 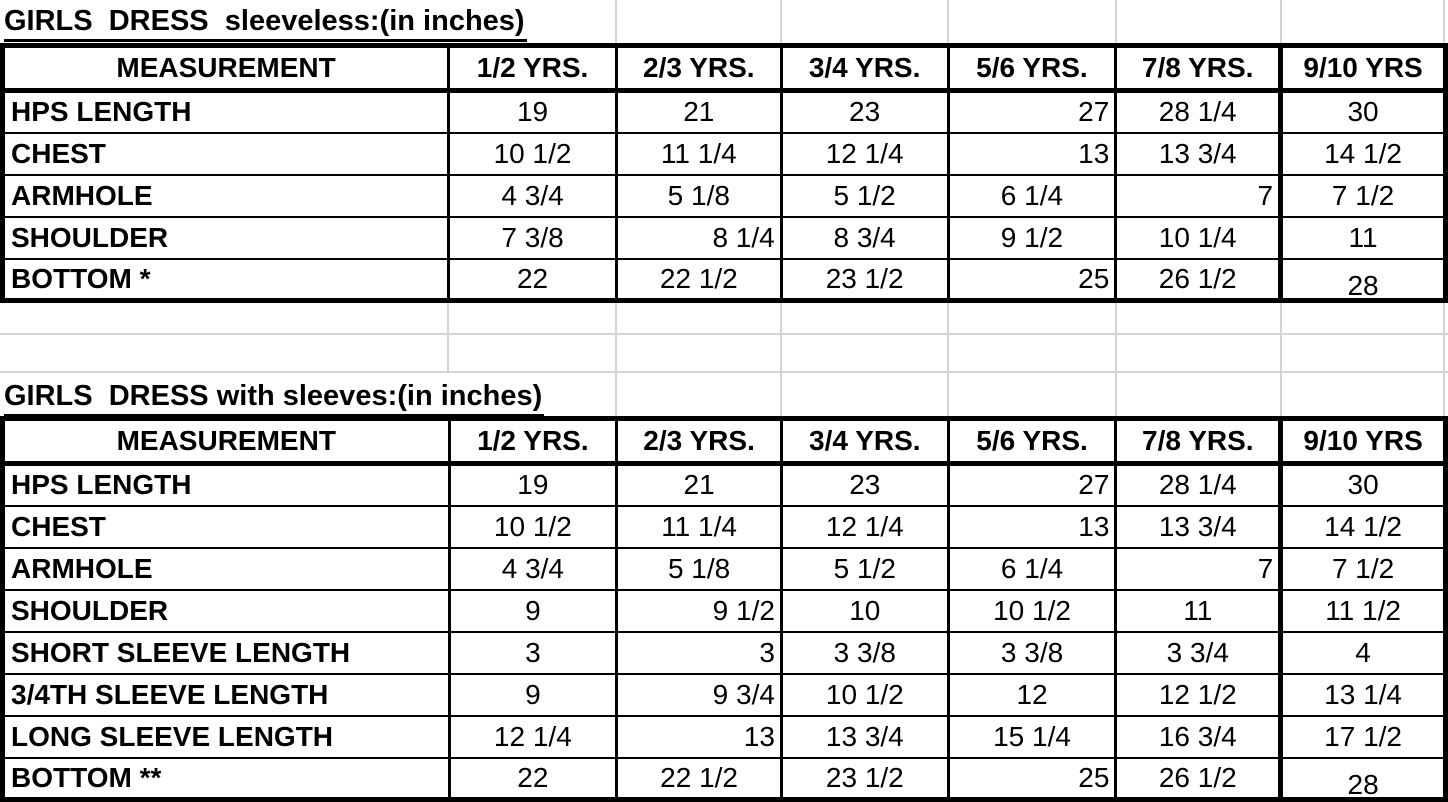 What do you see at coordinates (533, 694) in the screenshot?
I see `value-cell: 9` at bounding box center [533, 694].